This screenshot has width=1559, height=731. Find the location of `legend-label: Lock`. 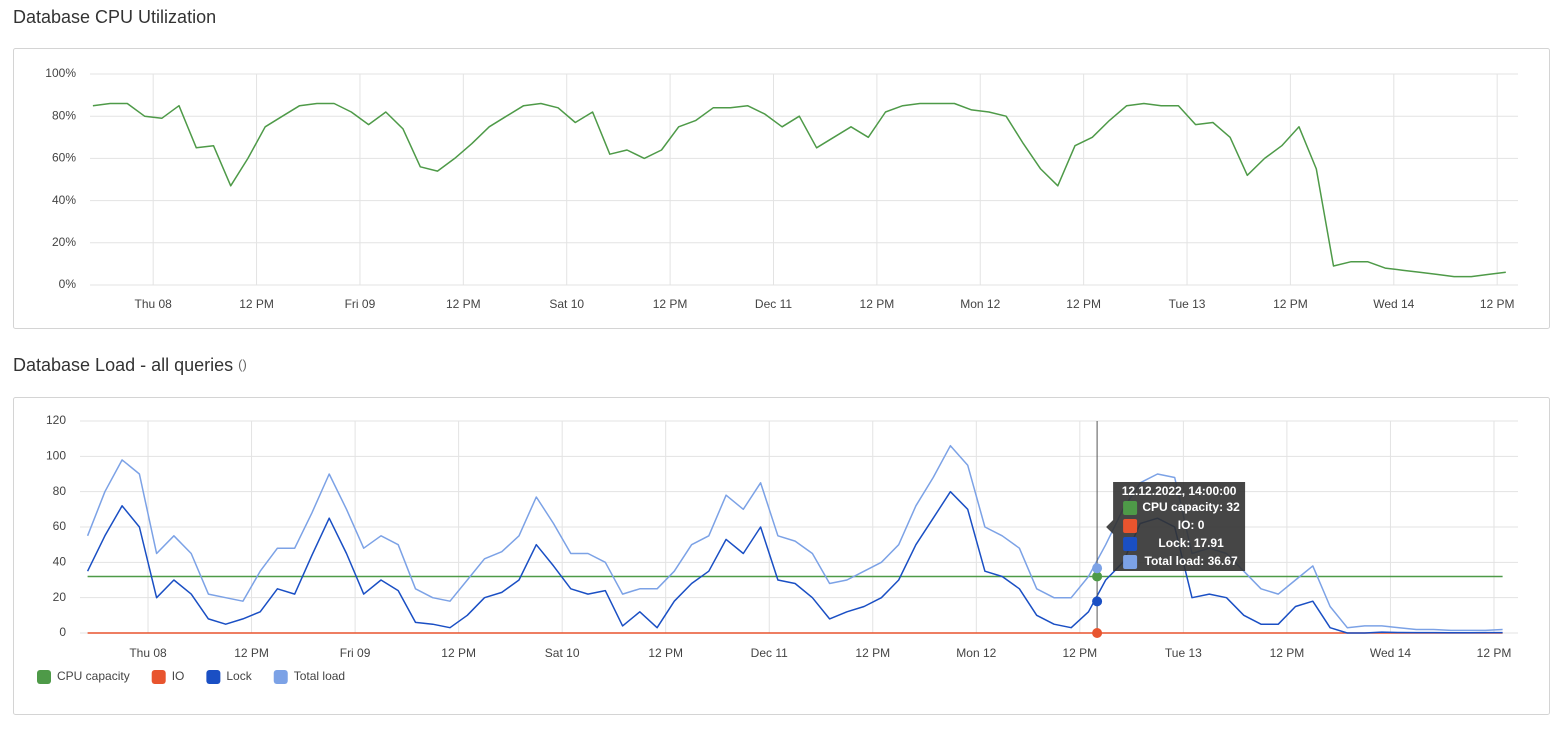

legend-label: Lock is located at coordinates (239, 676).